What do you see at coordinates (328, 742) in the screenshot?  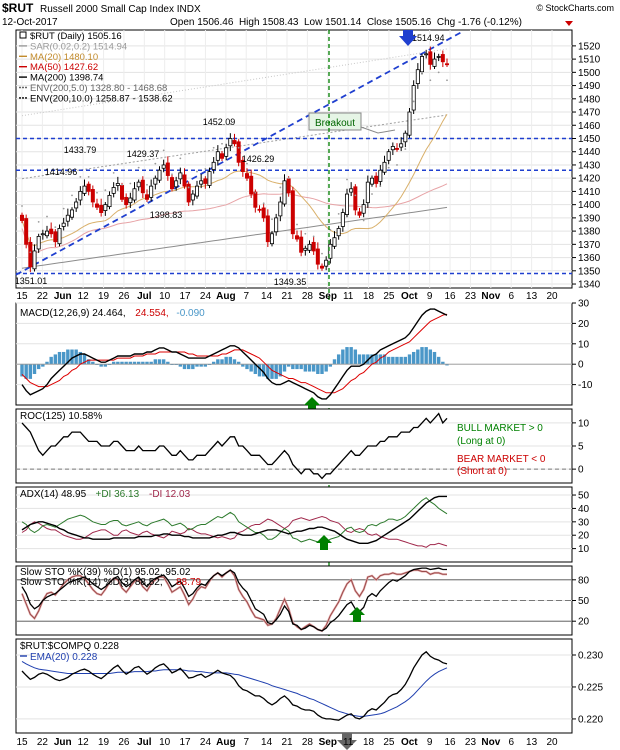 I see `bottom-x-axis-label: Sep` at bounding box center [328, 742].